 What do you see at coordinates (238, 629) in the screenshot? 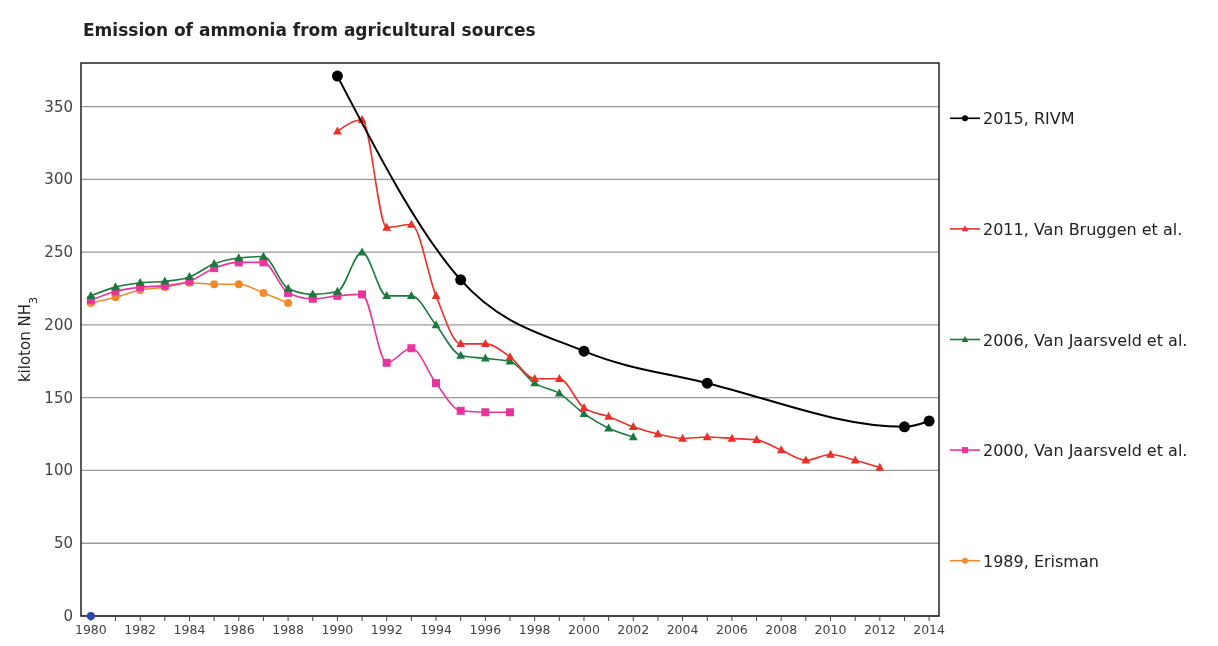
I see `x-tick-label: 1986` at bounding box center [238, 629].